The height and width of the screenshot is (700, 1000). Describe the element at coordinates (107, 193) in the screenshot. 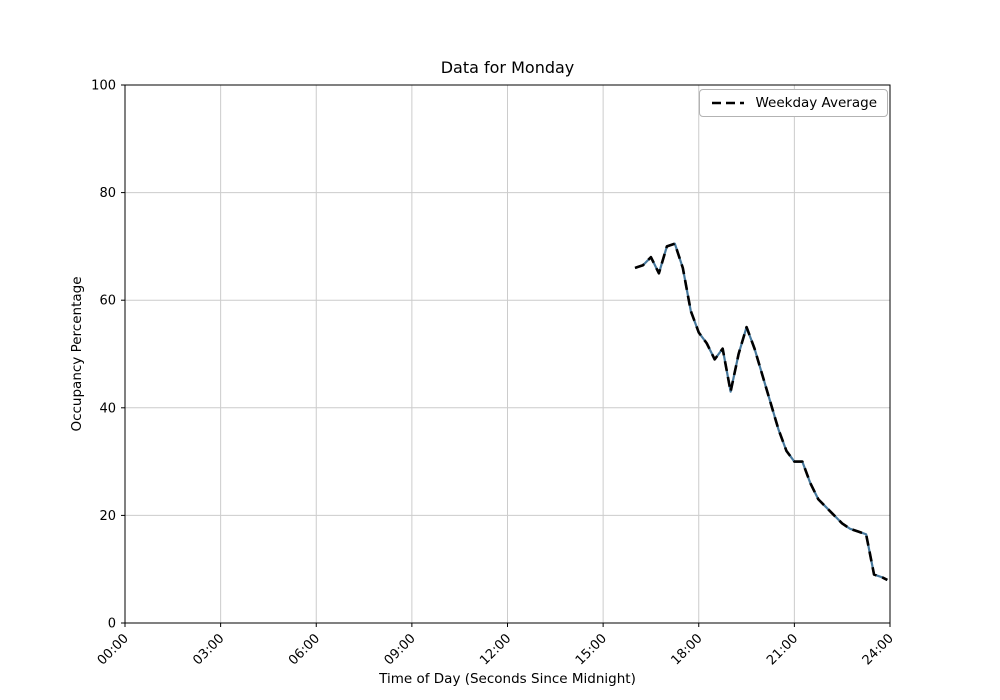

I see `y-tick-label: 80` at that location.